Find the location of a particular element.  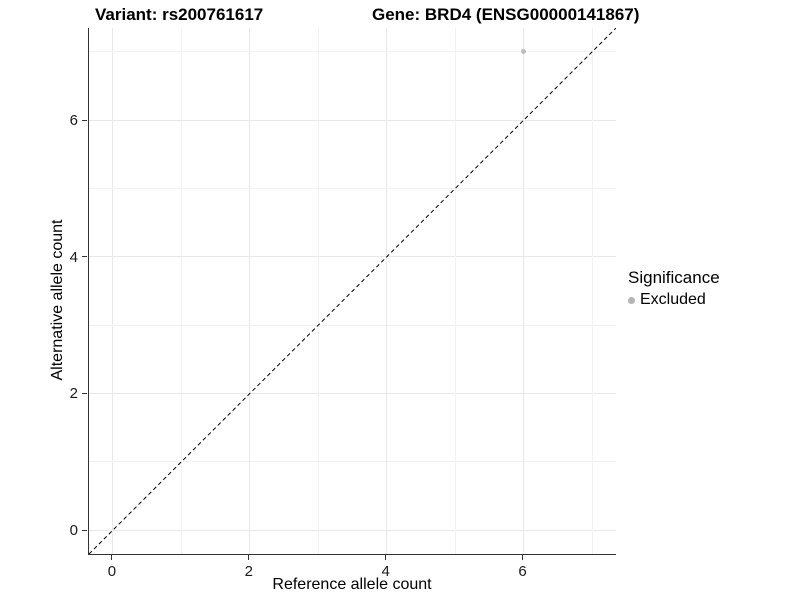

legend-point-icon is located at coordinates (631, 300).